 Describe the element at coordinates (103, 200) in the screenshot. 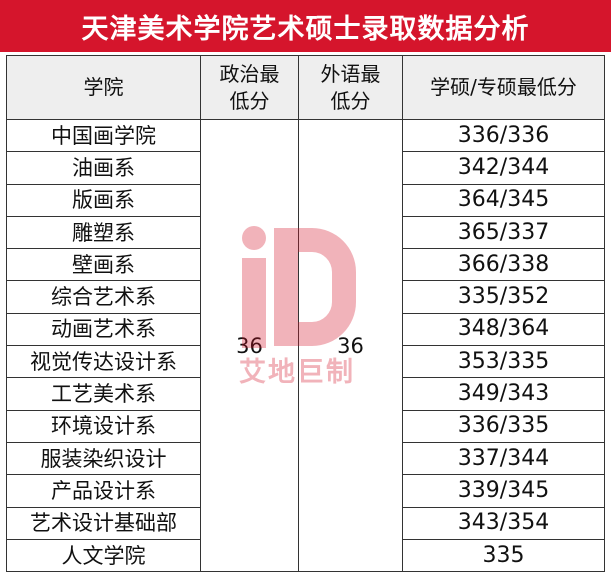

I see `college-cell: 版画系` at that location.